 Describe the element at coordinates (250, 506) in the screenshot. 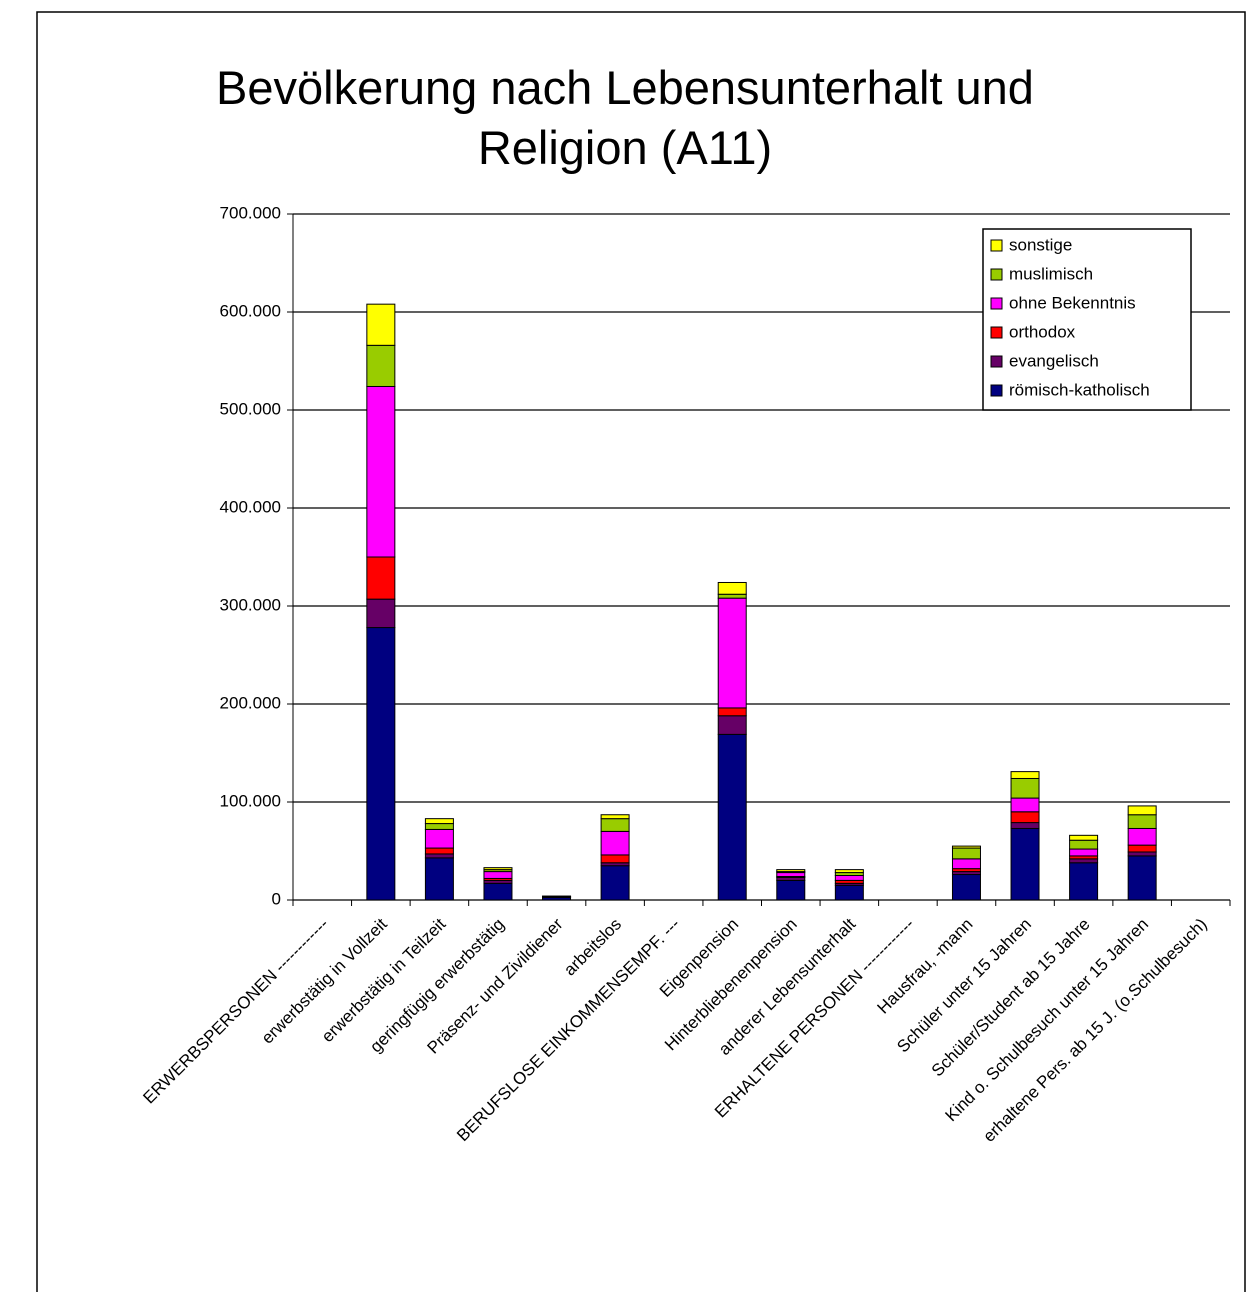

I see `y-tick-label: 400.000` at that location.